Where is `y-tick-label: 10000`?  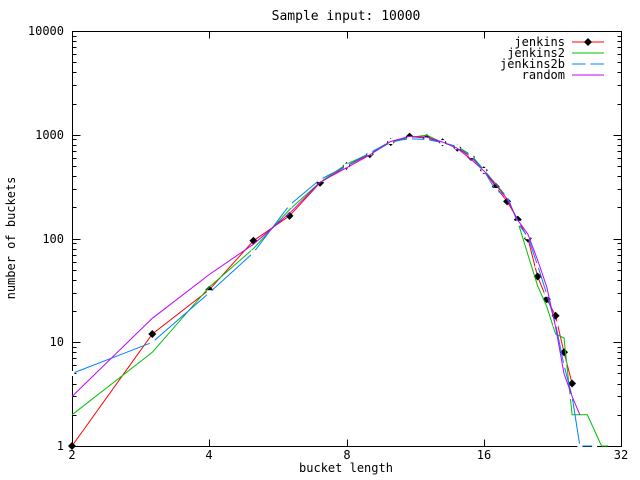
y-tick-label: 10000 is located at coordinates (46, 31).